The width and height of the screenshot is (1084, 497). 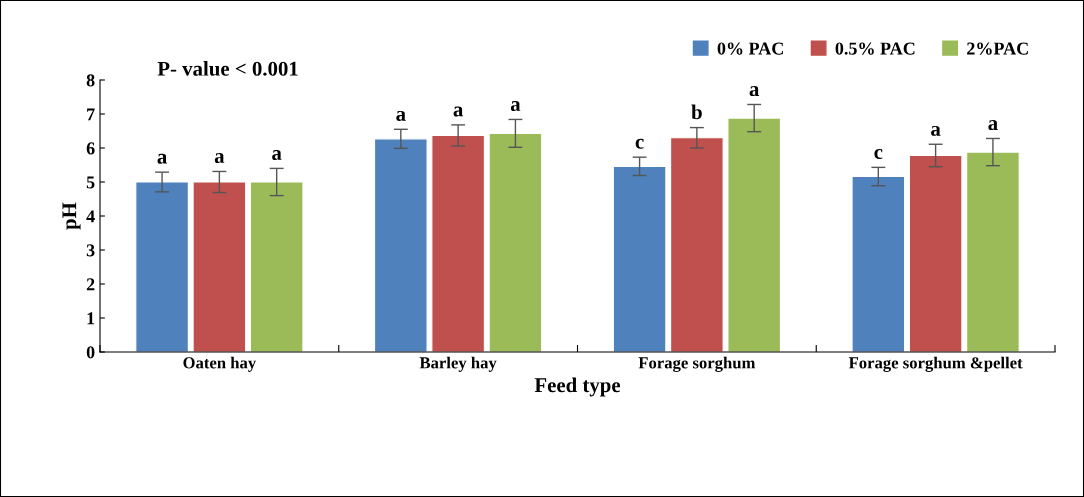 I want to click on y-tick-label: 4, so click(x=90, y=216).